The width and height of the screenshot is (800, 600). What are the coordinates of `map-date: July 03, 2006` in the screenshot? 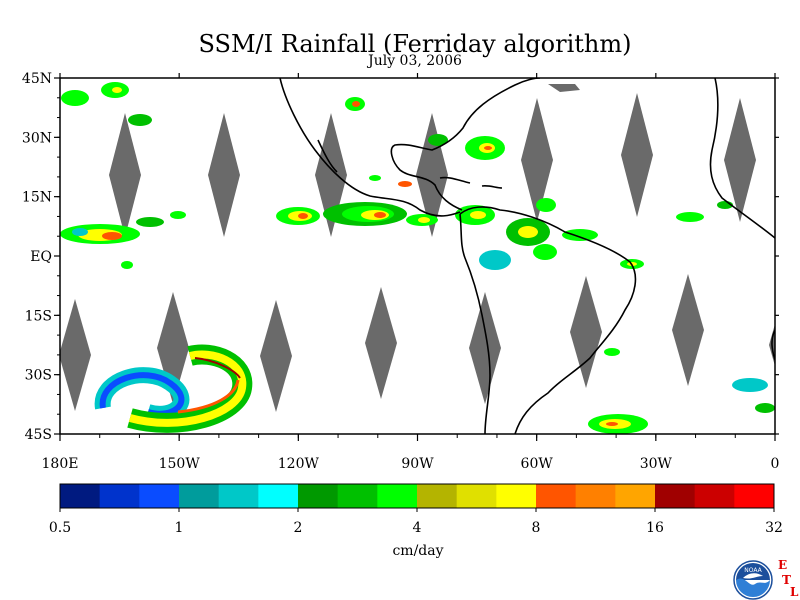 It's located at (415, 61).